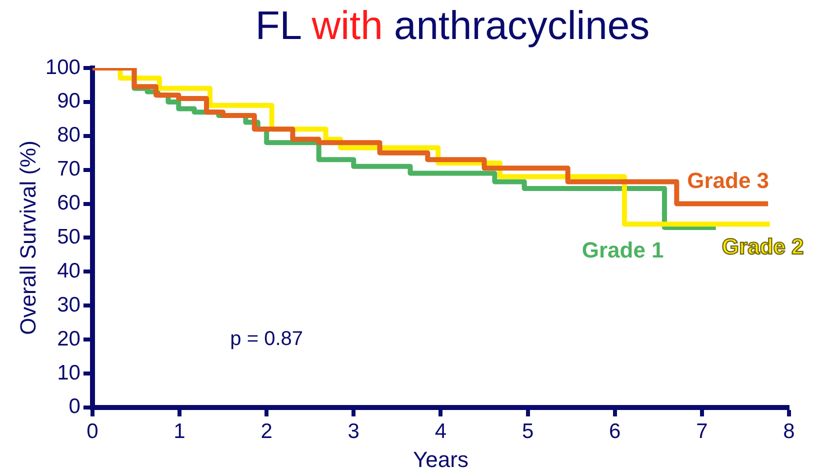  What do you see at coordinates (68, 101) in the screenshot?
I see `y-tick-label: 90` at bounding box center [68, 101].